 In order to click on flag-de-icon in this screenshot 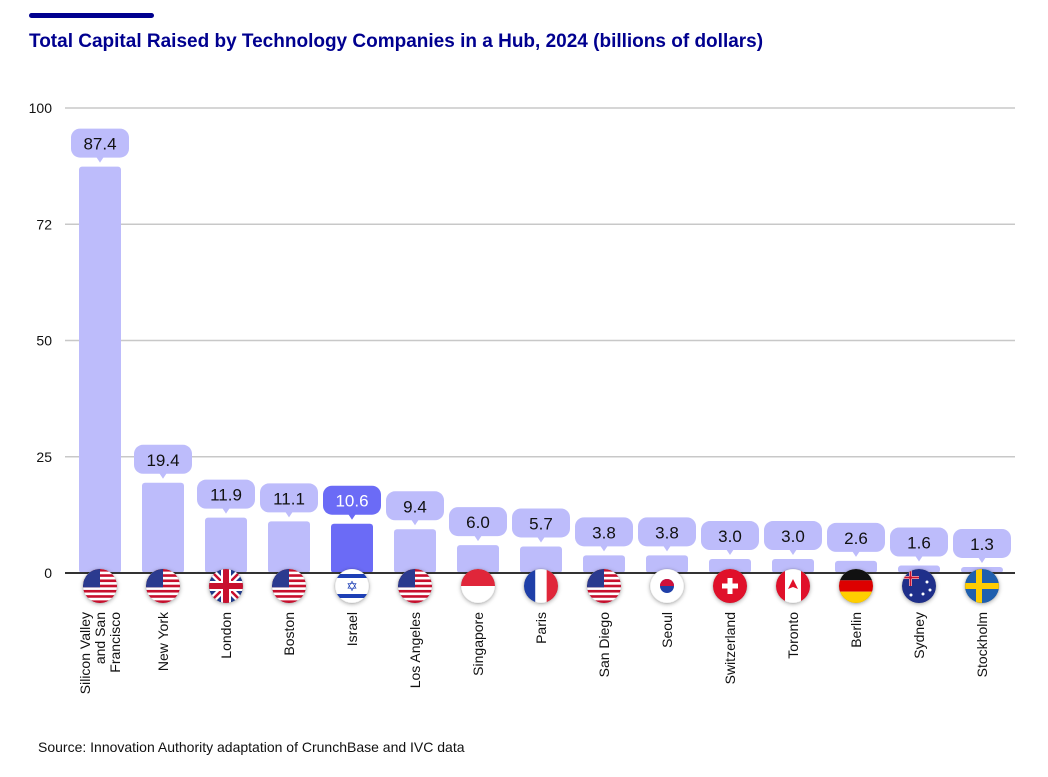, I will do `click(856, 586)`.